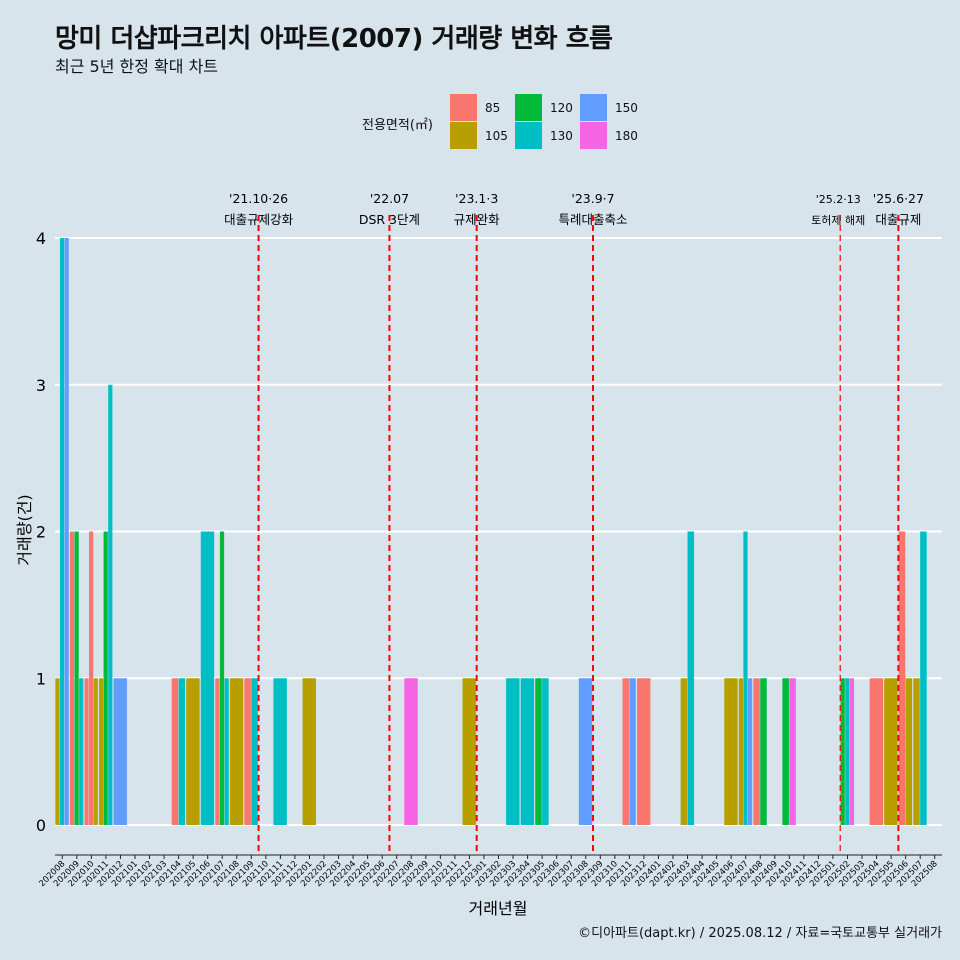 Image resolution: width=960 pixels, height=960 pixels. I want to click on annotation-label: 특례대출축소, so click(593, 219).